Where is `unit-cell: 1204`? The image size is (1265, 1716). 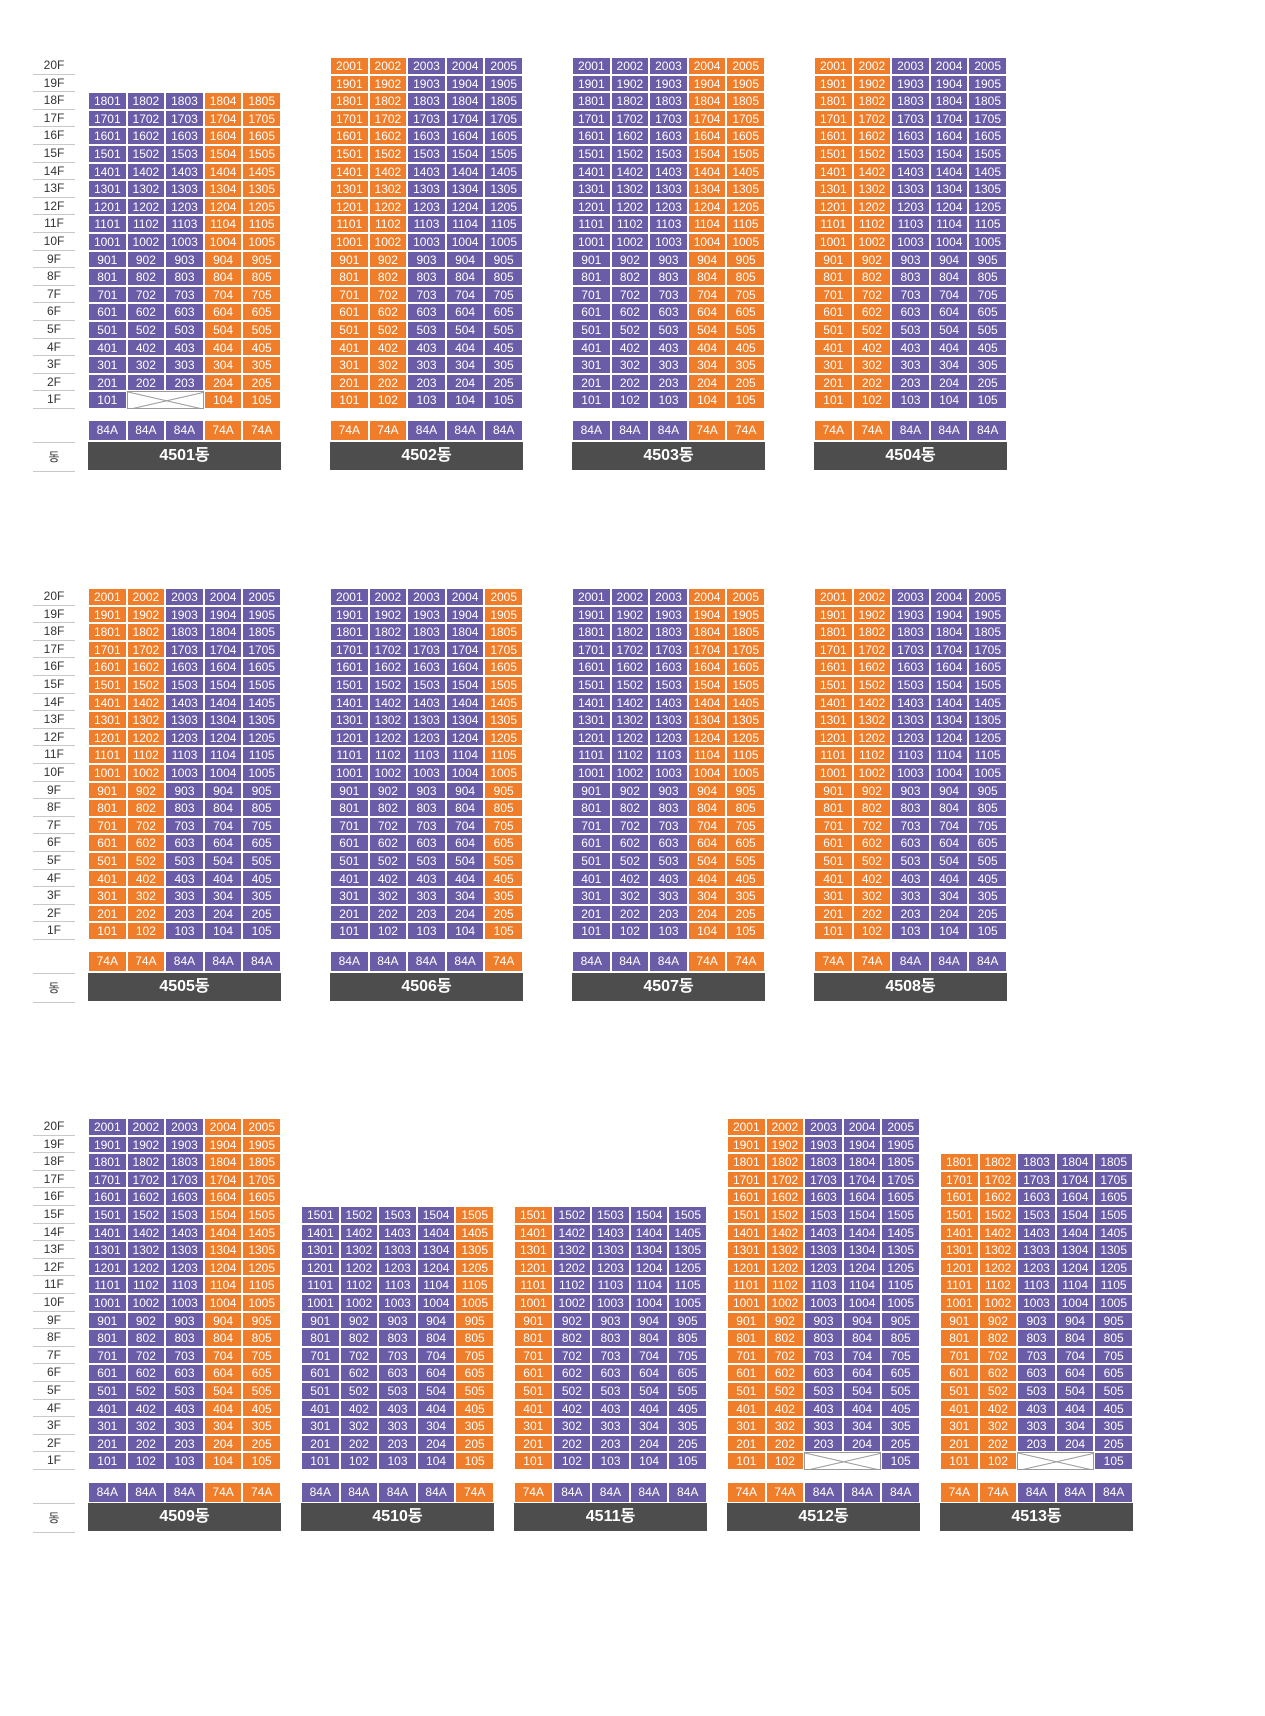 unit-cell: 1204 is located at coordinates (465, 737).